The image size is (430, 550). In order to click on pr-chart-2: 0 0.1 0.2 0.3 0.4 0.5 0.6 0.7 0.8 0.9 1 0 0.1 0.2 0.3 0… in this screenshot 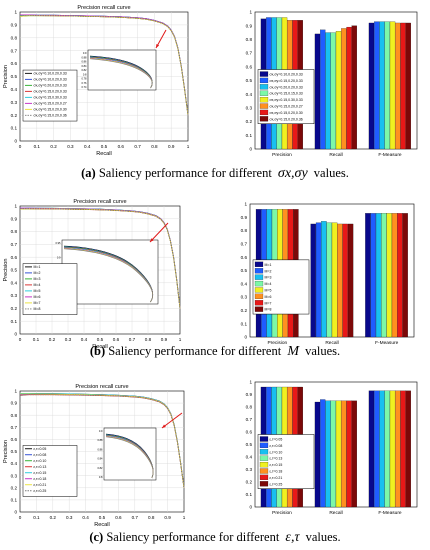, I will do `click(94, 456)`.